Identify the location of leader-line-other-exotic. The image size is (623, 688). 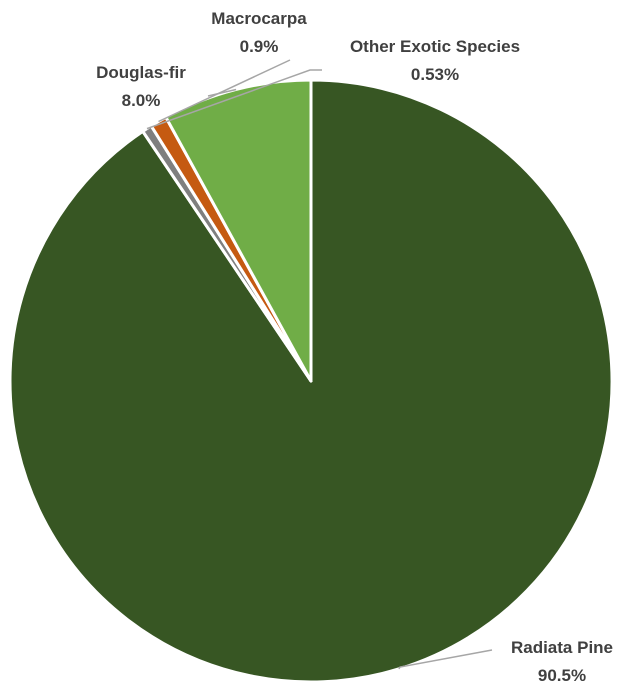
(234, 99).